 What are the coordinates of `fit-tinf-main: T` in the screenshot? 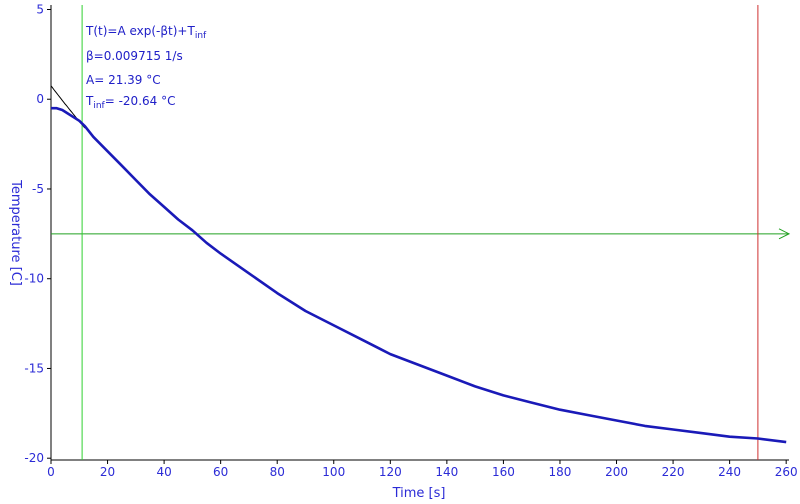 It's located at (89, 101).